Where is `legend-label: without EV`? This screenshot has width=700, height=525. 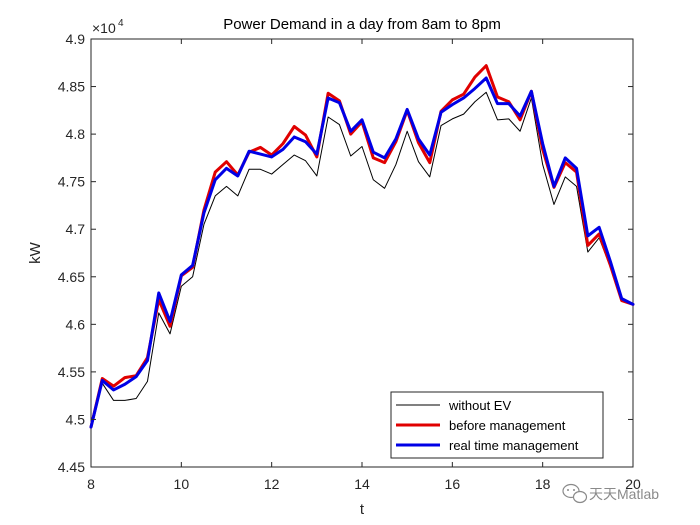 legend-label: without EV is located at coordinates (479, 405).